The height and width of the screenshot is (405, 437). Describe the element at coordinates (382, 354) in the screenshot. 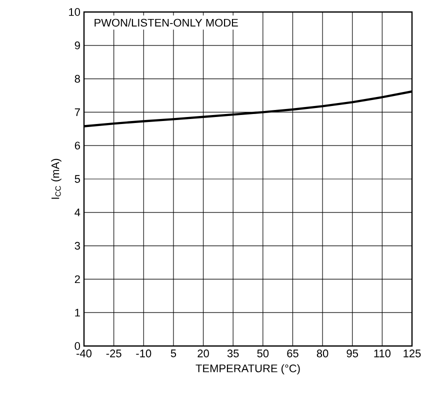

I see `x-tick-label: 110` at that location.